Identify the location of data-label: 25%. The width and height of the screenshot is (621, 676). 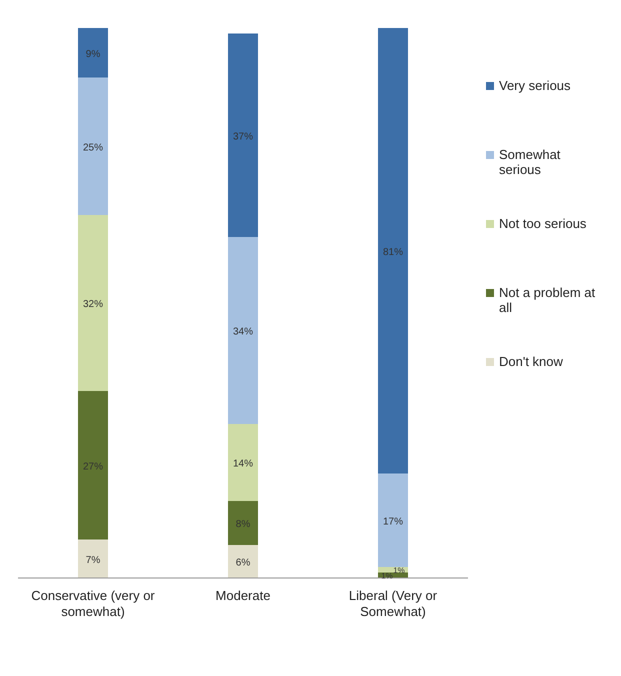
(93, 148).